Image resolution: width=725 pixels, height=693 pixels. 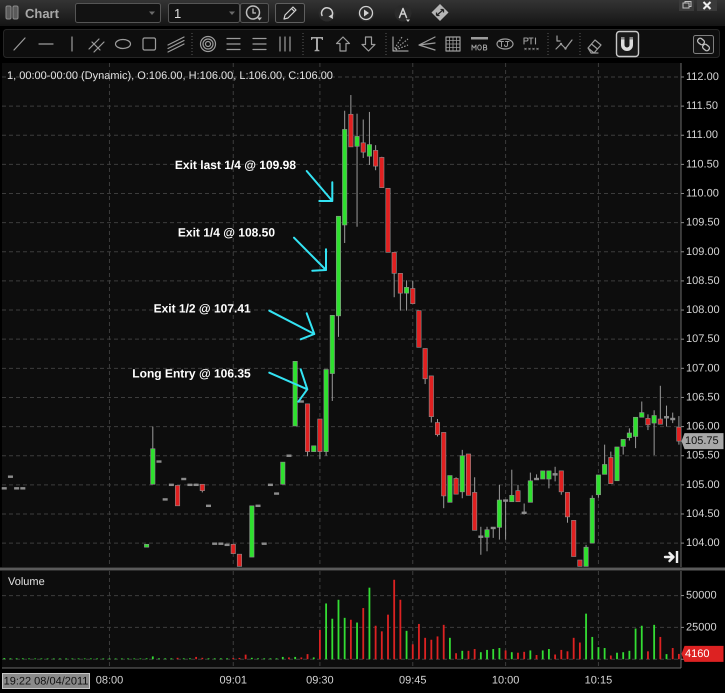 What do you see at coordinates (703, 426) in the screenshot?
I see `y-tick-label: 106.00` at bounding box center [703, 426].